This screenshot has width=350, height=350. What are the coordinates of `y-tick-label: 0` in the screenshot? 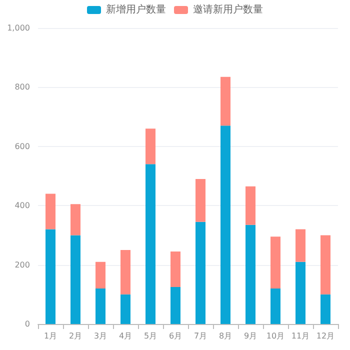 It's located at (27, 324).